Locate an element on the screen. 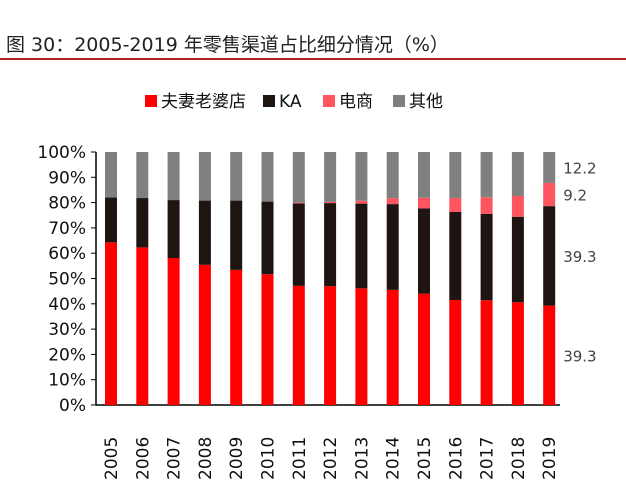 The width and height of the screenshot is (626, 486). figure-title: 图 30：2005-2019 年零售渠道占比细分情况（%） is located at coordinates (227, 45).